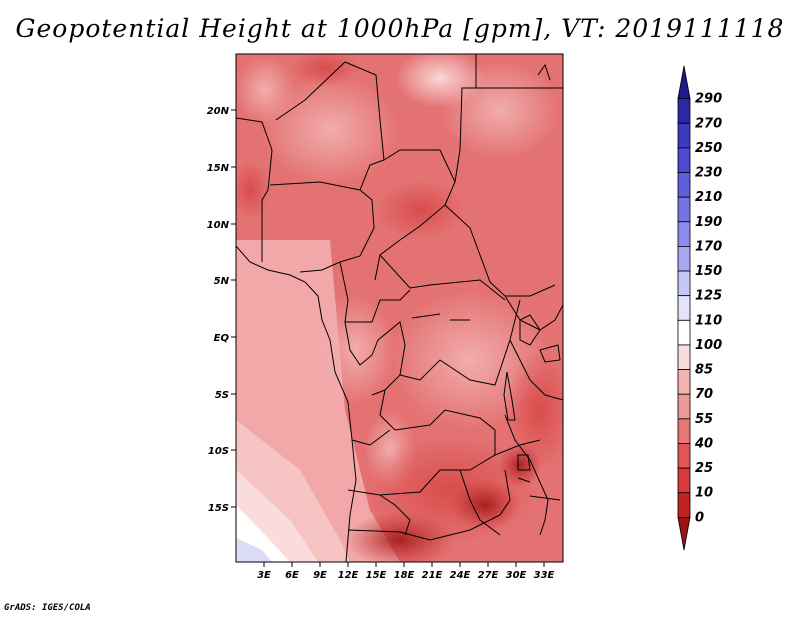 The image size is (800, 618). What do you see at coordinates (488, 575) in the screenshot?
I see `lon-label: 27E` at bounding box center [488, 575].